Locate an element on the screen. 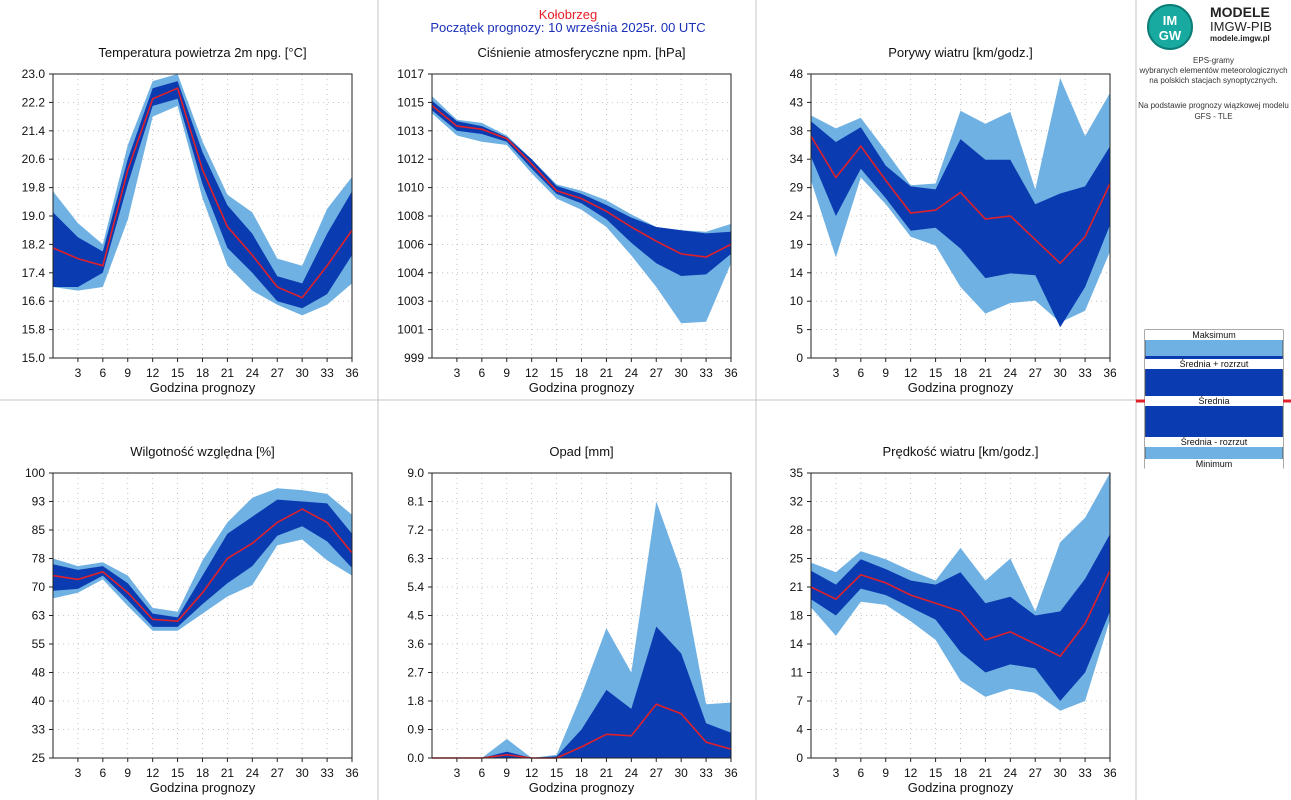 The height and width of the screenshot is (800, 1291). y-tick-label: 15.8 is located at coordinates (34, 330).